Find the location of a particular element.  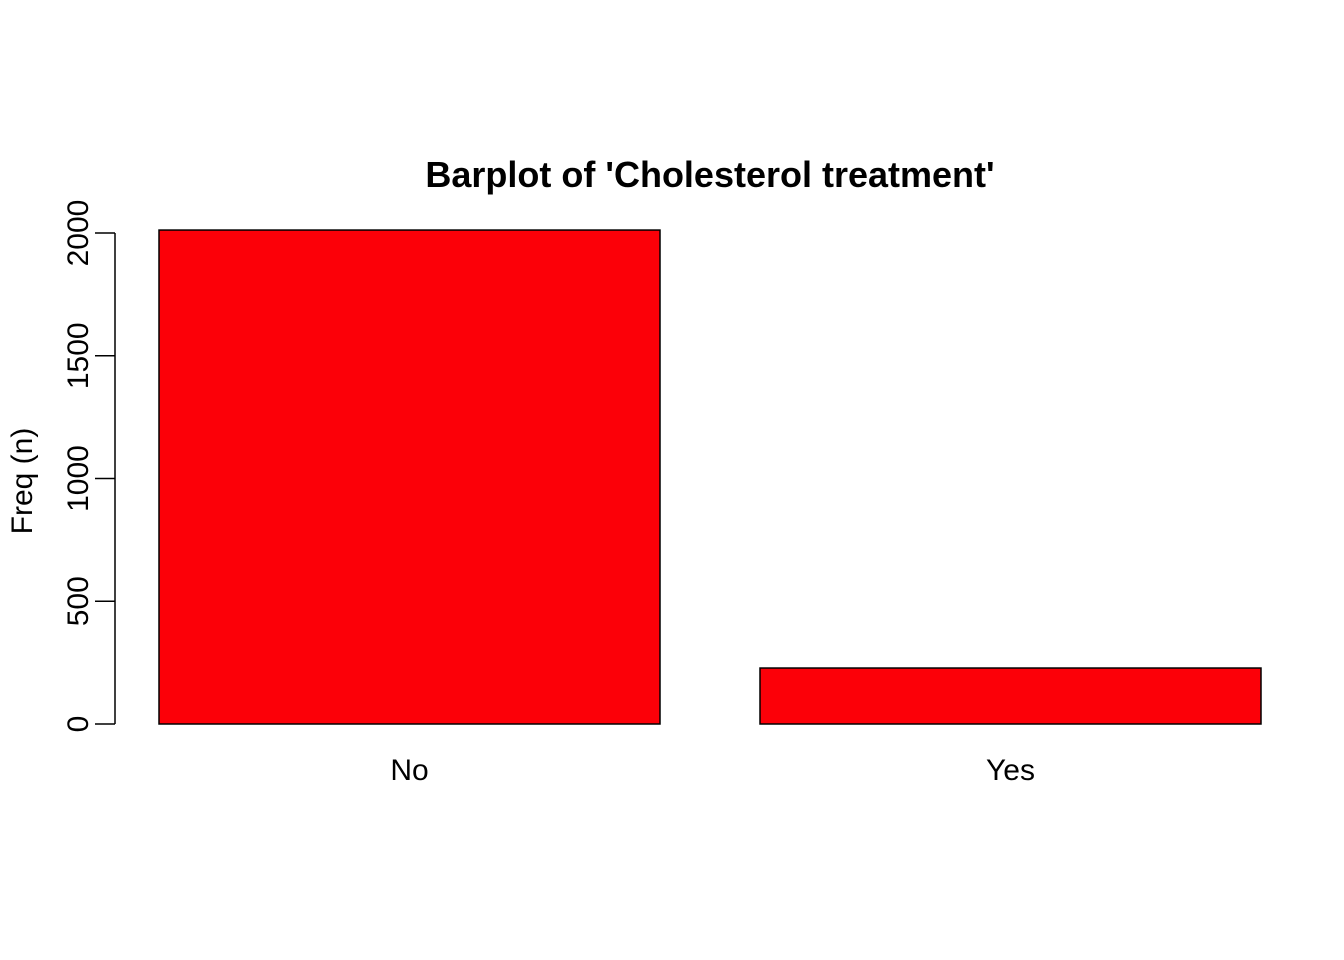

y-axis: 0 500 1000 1500 2000 is located at coordinates (89, 466).